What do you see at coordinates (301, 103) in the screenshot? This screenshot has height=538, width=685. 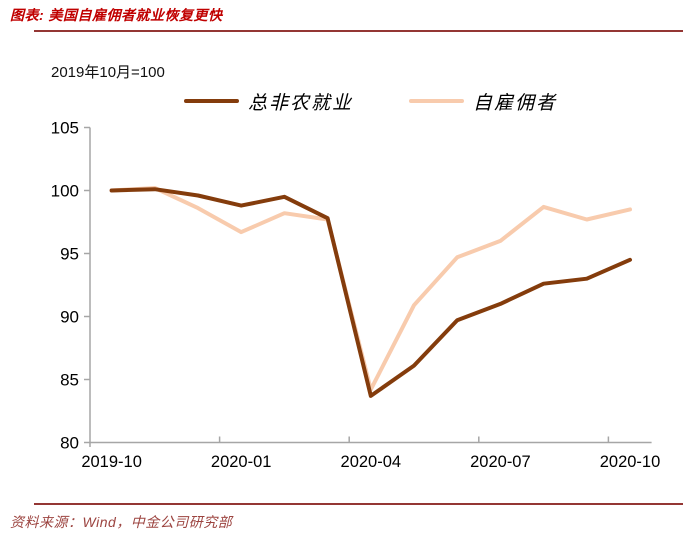 I see `nonfarm-legend-label: 总非农就业` at bounding box center [301, 103].